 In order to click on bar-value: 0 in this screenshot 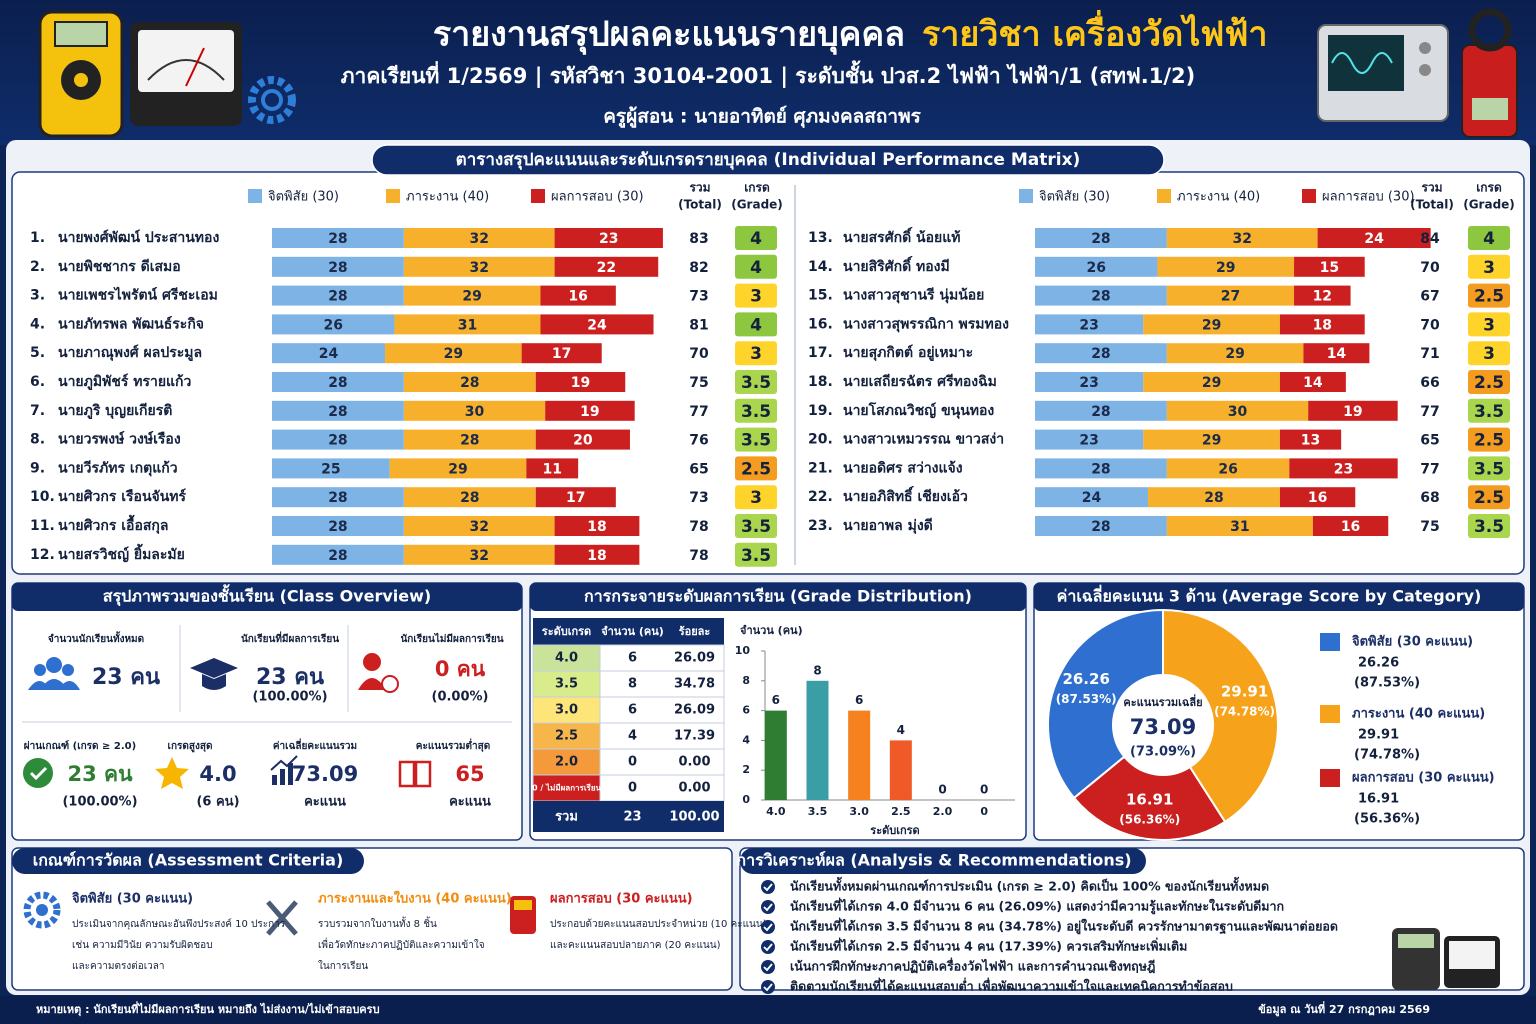, I will do `click(942, 790)`.